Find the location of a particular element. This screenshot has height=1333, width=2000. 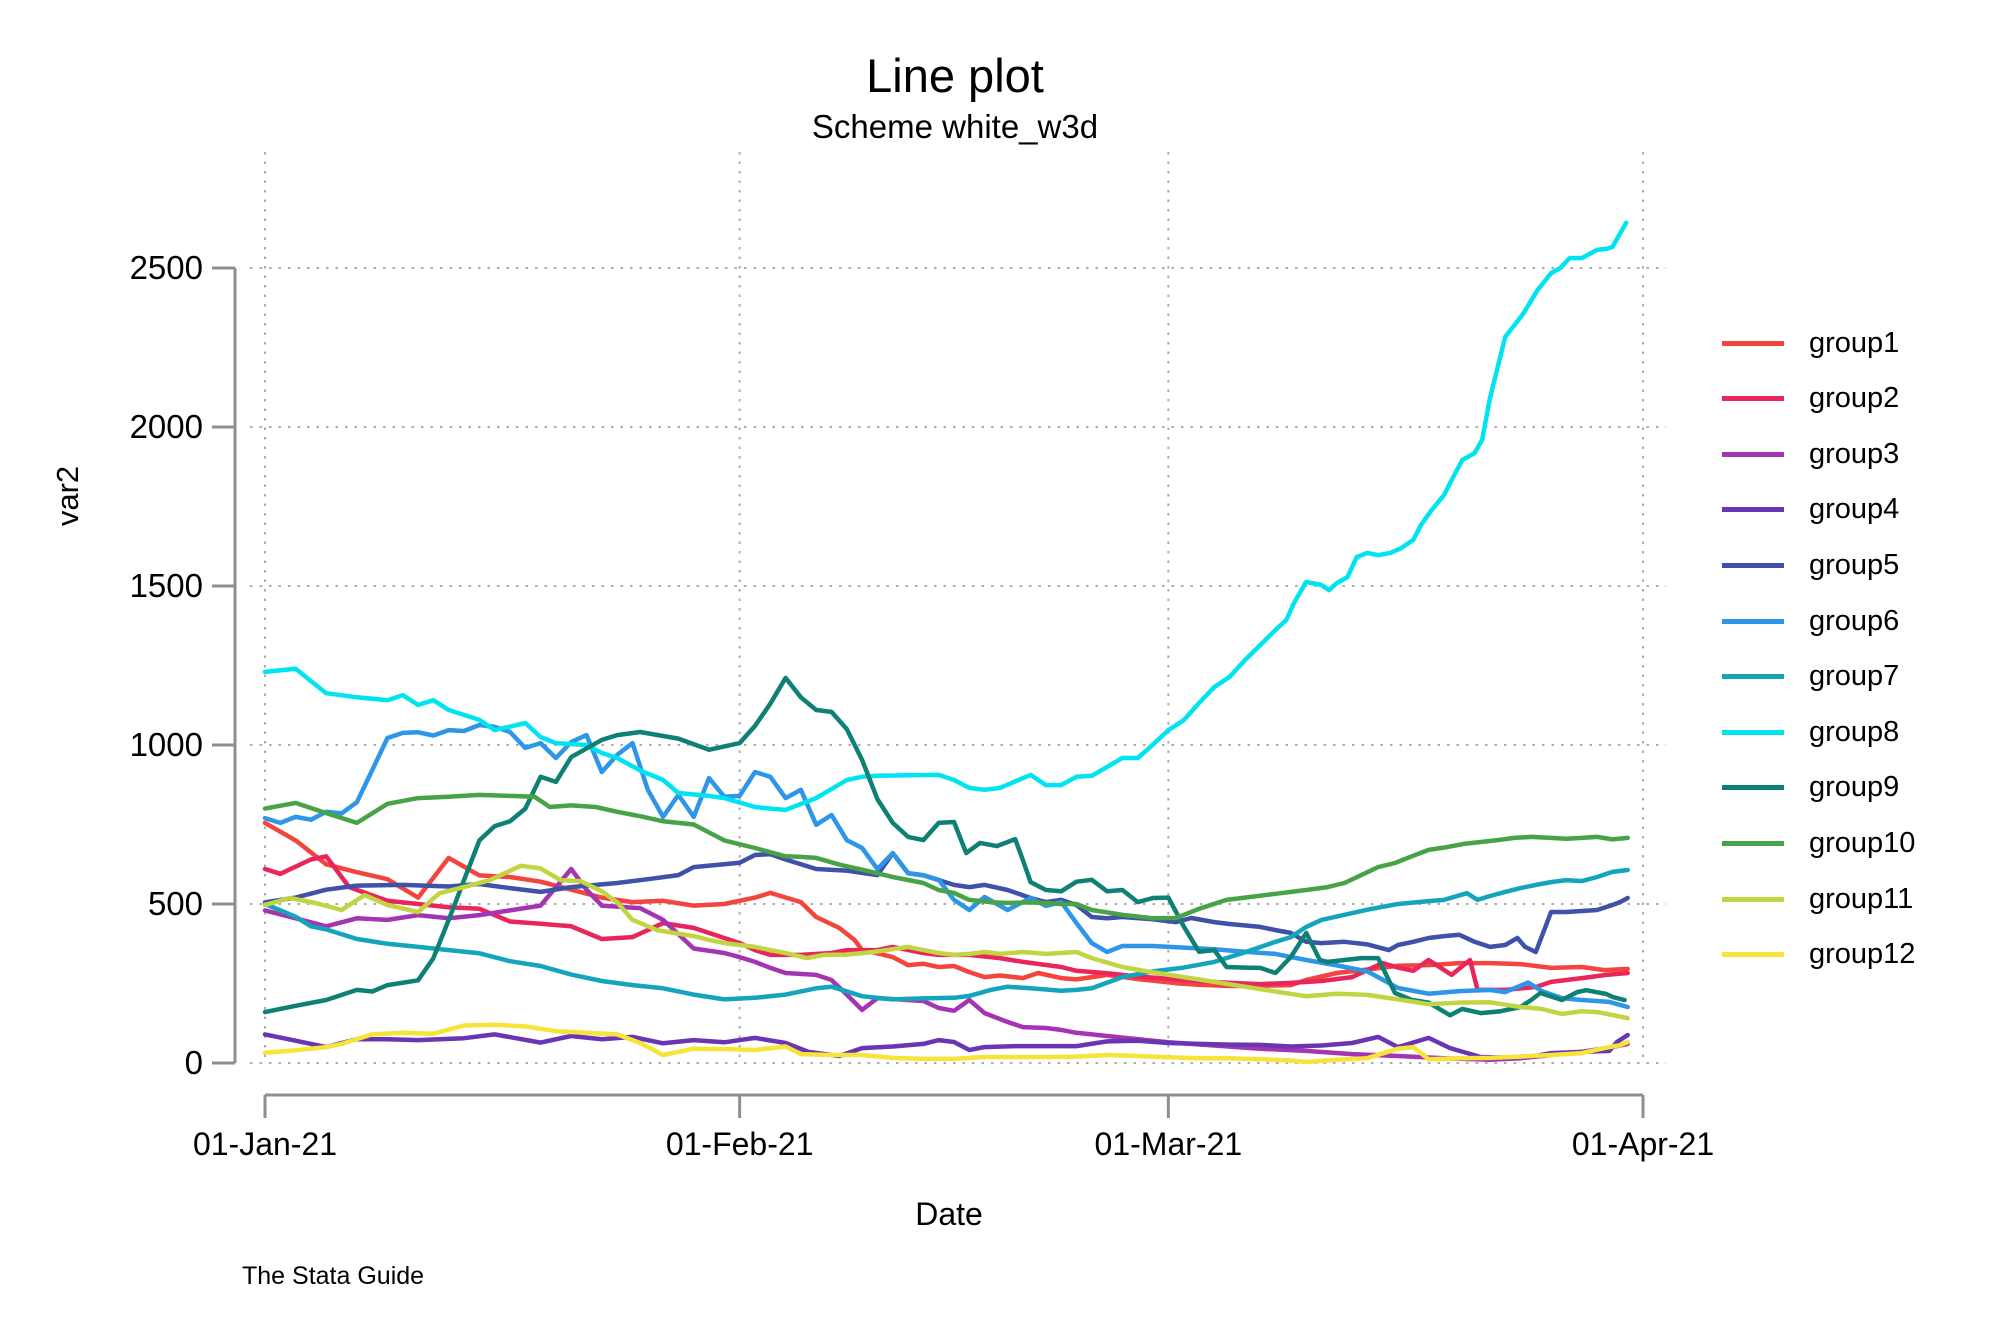

legend-label-group10: group10 is located at coordinates (1862, 842).